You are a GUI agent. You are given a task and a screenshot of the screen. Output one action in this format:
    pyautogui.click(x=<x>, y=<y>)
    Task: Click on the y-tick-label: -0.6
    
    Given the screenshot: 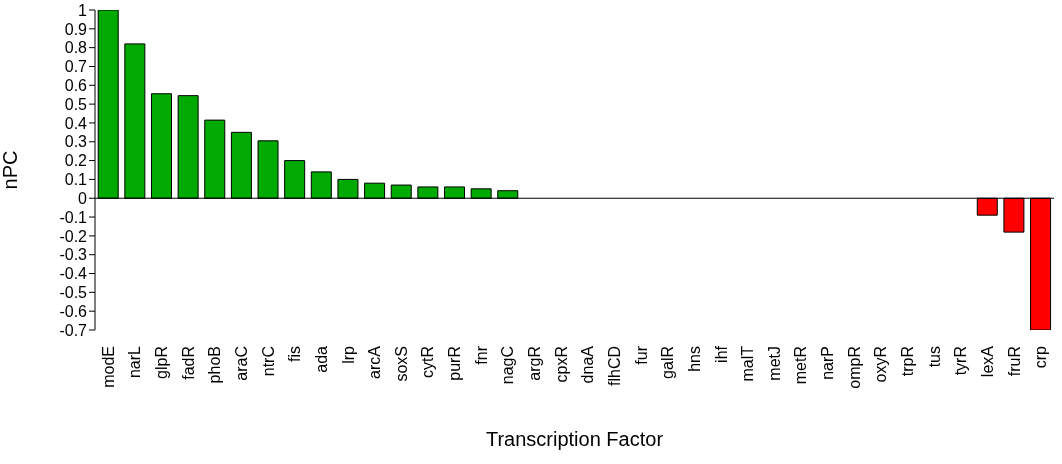 What is the action you would take?
    pyautogui.click(x=73, y=311)
    